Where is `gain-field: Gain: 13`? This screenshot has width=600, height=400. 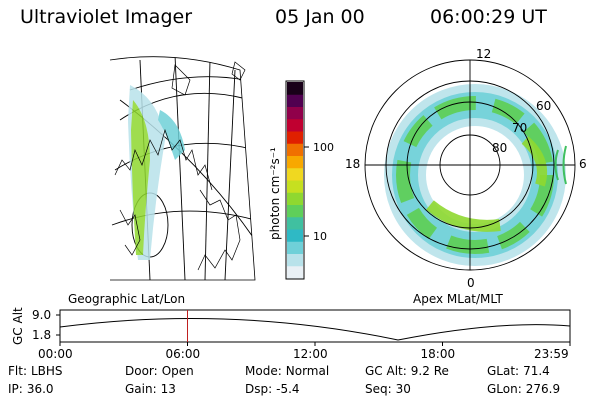 gain-field: Gain: 13 is located at coordinates (150, 389).